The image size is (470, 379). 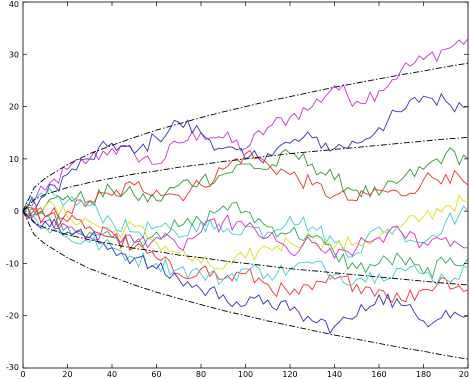 What do you see at coordinates (14, 54) in the screenshot?
I see `y-tick-label: 30` at bounding box center [14, 54].